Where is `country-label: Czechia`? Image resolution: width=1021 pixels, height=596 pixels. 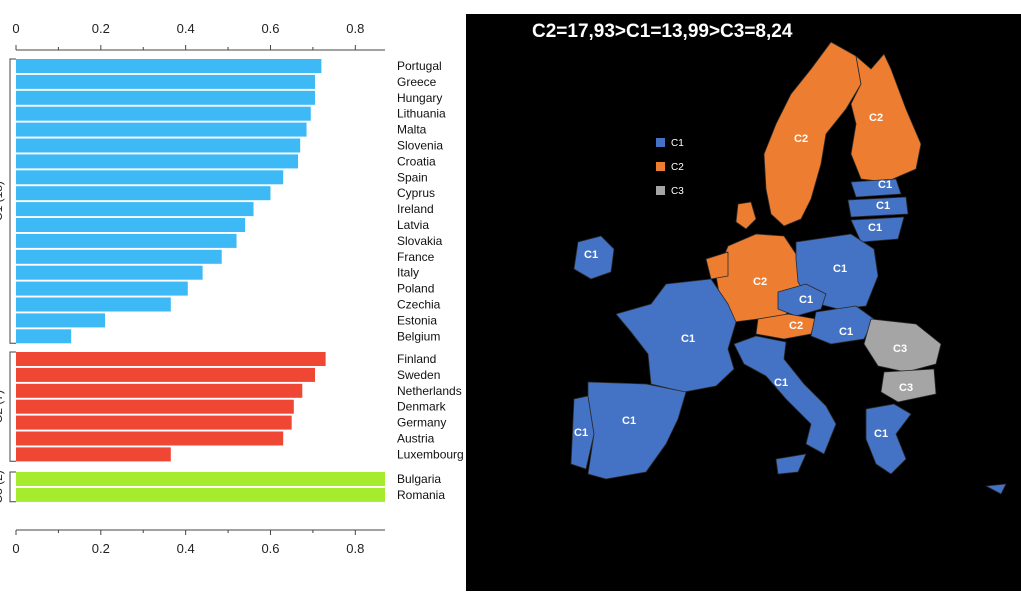 country-label: Czechia is located at coordinates (419, 305).